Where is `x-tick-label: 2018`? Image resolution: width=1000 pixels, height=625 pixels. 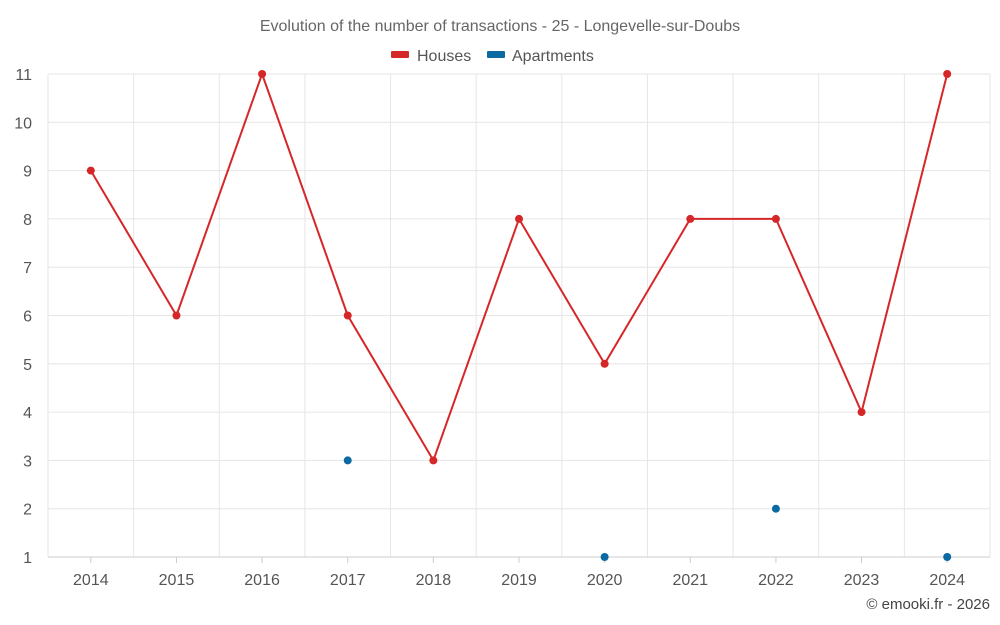 x-tick-label: 2018 is located at coordinates (434, 580).